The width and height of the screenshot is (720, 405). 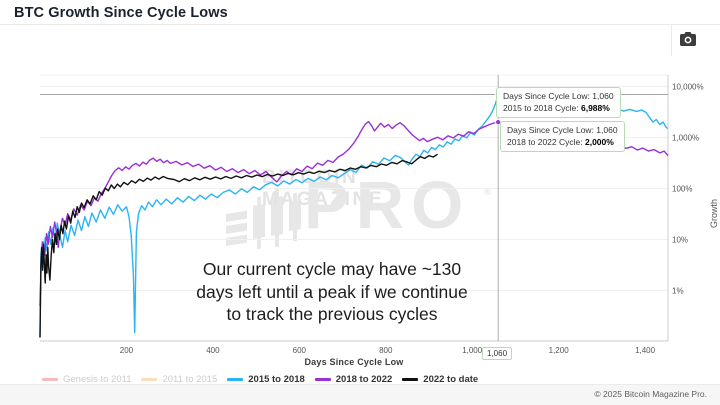 What do you see at coordinates (559, 350) in the screenshot?
I see `x-tick-label: 1,200` at bounding box center [559, 350].